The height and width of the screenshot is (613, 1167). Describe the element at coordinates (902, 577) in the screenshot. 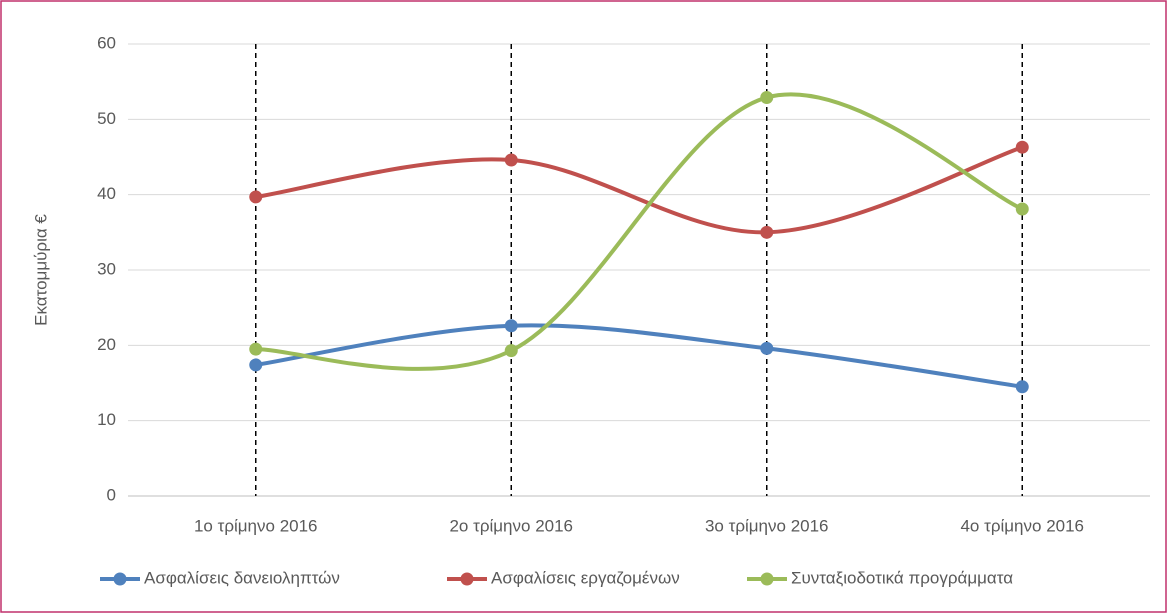

I see `legend-label: Συνταξιοδοτικά προγράμματα` at that location.